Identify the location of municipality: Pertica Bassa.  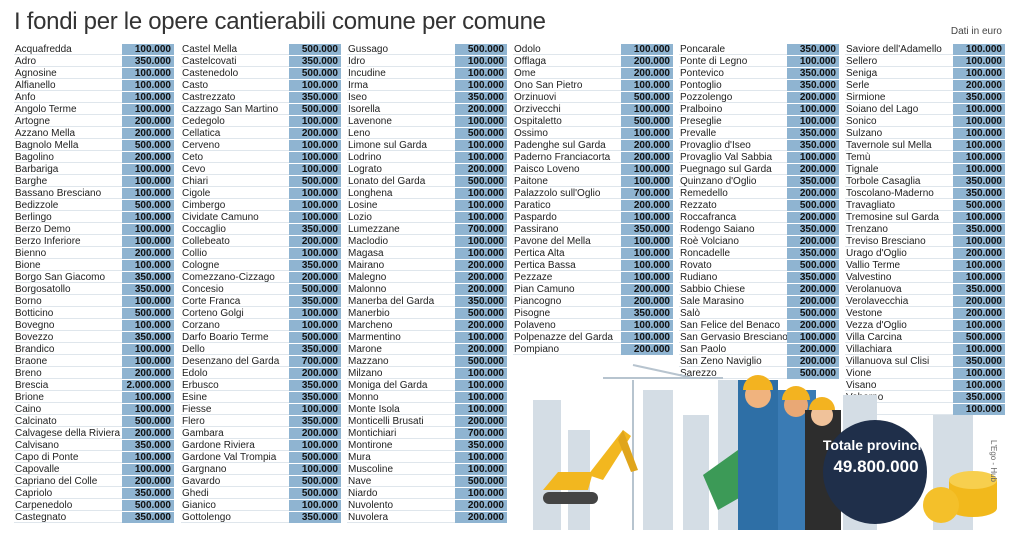
(567, 265).